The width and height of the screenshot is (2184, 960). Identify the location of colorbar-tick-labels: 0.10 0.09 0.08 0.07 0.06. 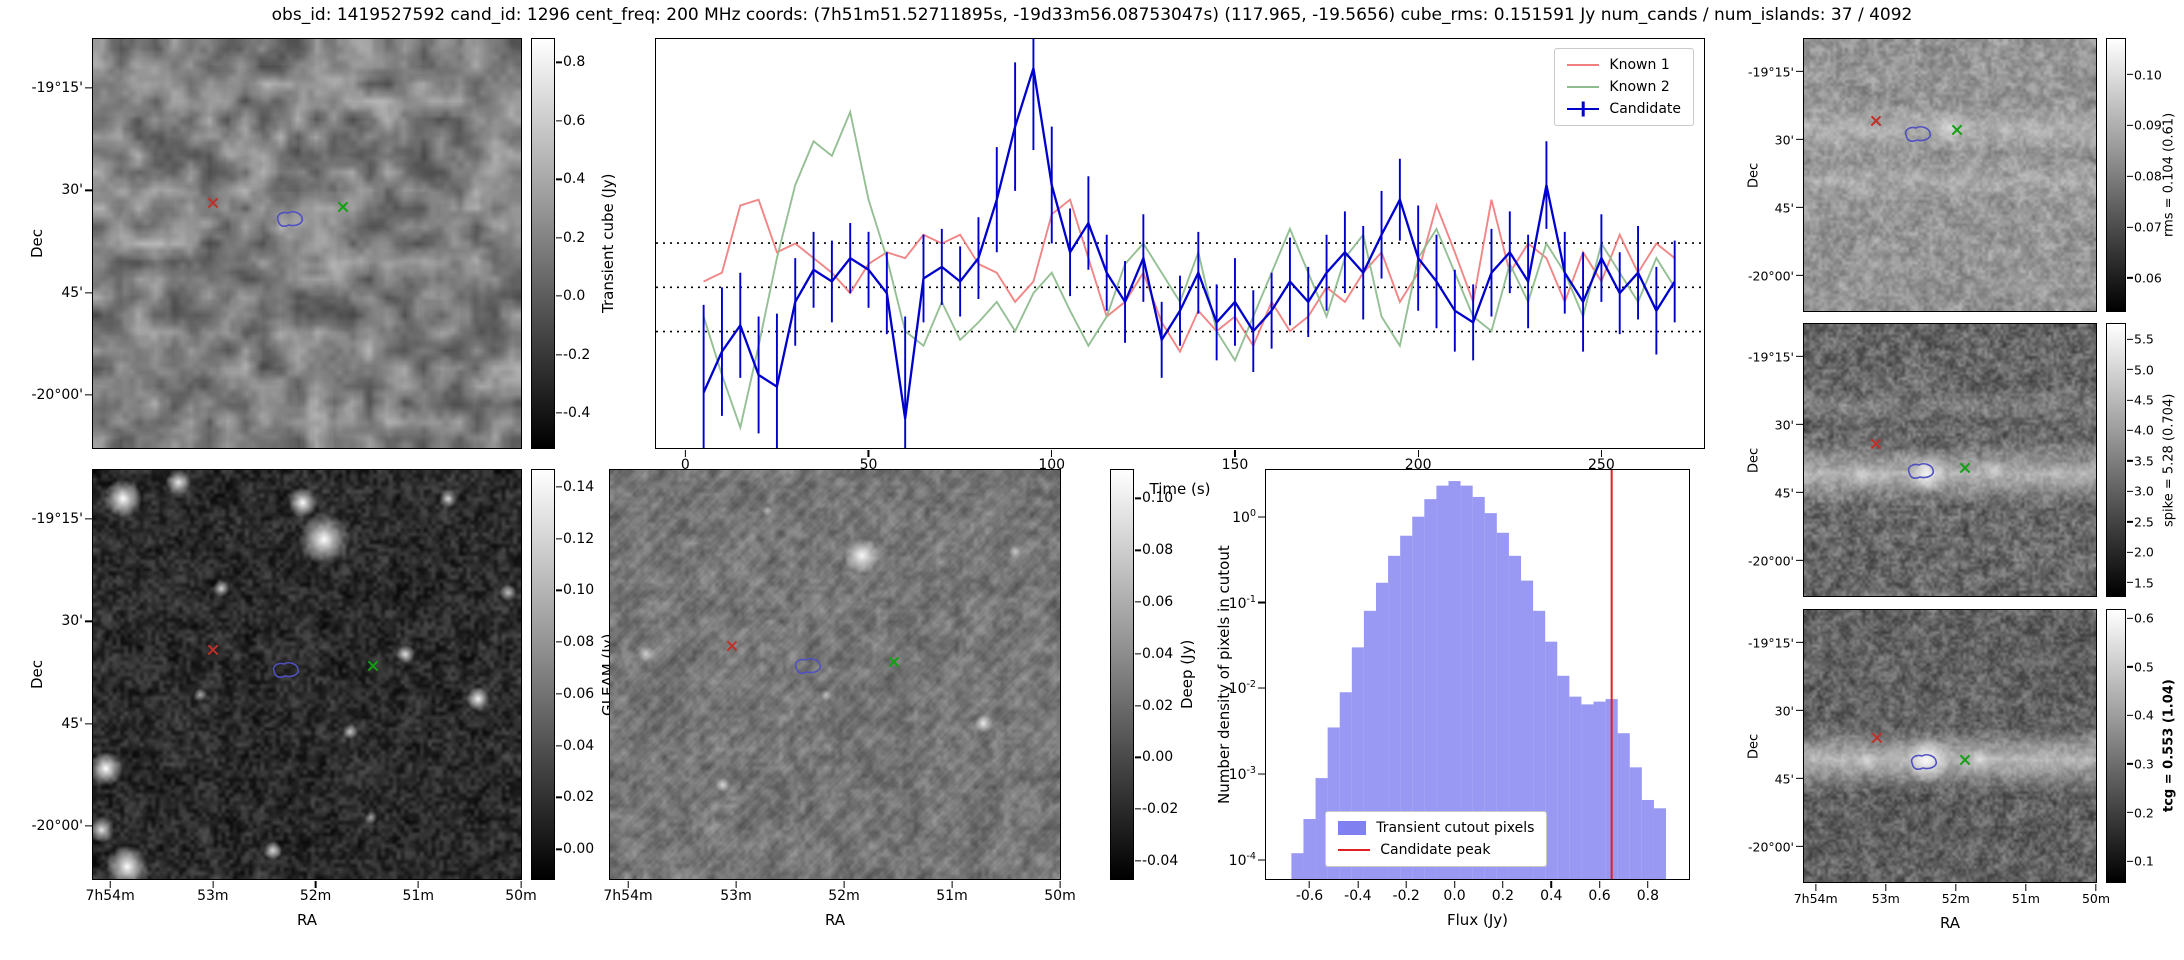
(2154, 175).